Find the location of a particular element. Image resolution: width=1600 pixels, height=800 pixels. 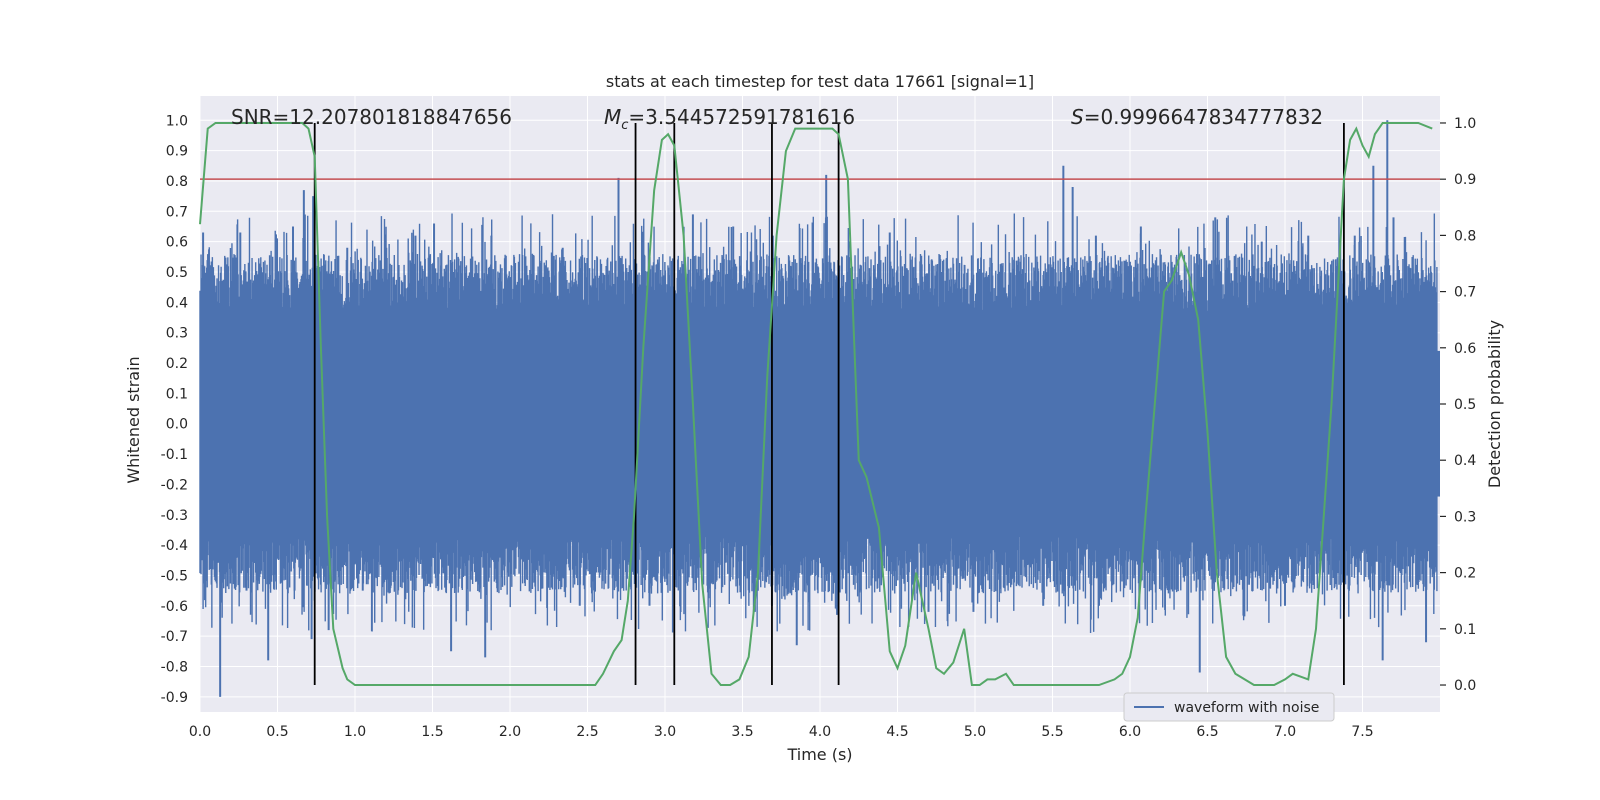

y2-tick-label: 0.0 is located at coordinates (1465, 686).